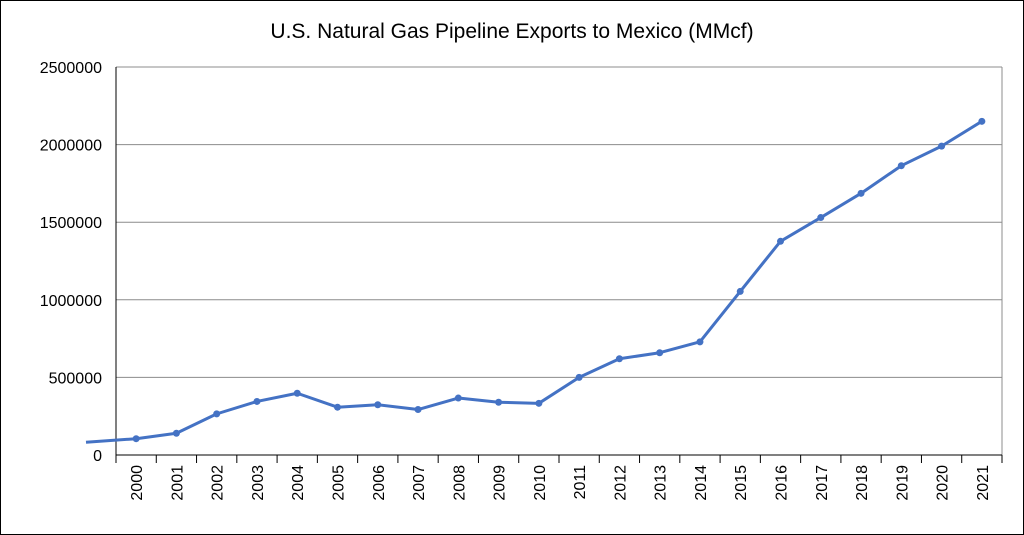  I want to click on x-tick-label: 2012, so click(620, 483).